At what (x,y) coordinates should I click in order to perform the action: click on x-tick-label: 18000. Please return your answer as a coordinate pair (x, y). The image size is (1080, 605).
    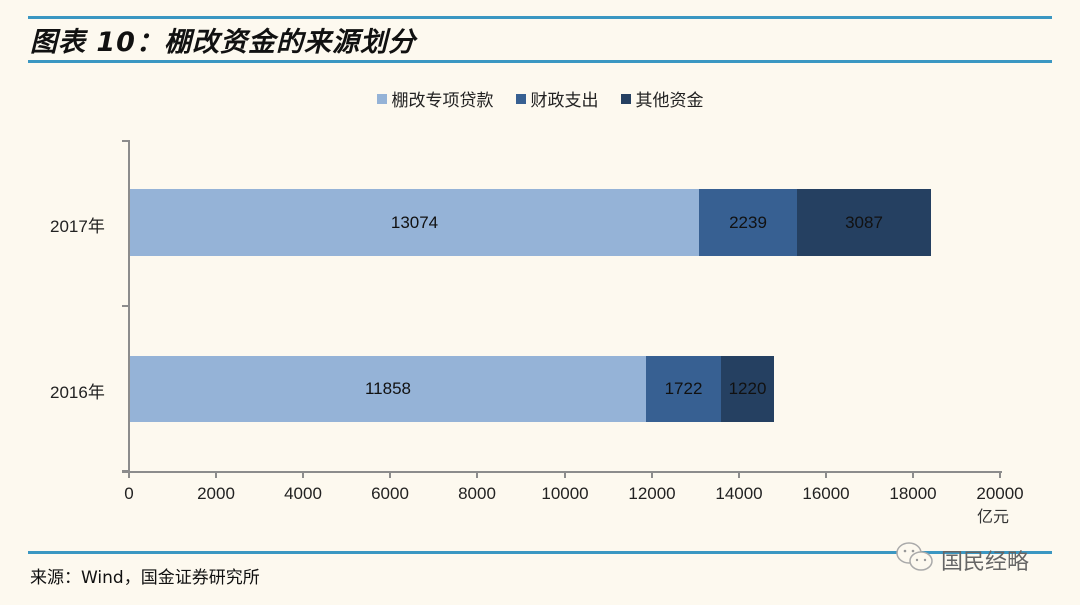
    Looking at the image, I should click on (913, 493).